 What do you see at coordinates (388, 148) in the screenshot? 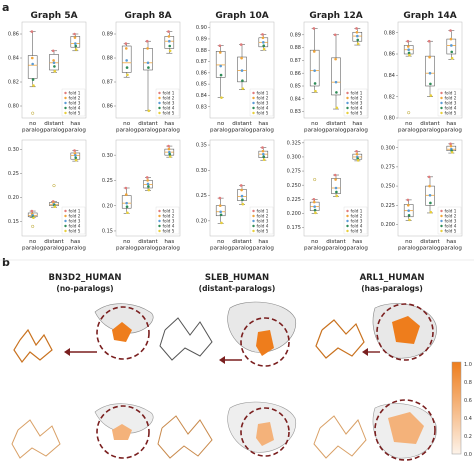
I see `y-tick-label: 0.300` at bounding box center [388, 148].